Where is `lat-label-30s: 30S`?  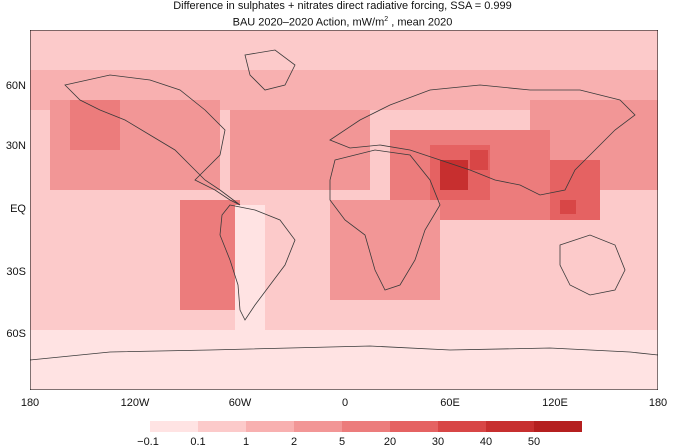 lat-label-30s: 30S is located at coordinates (16, 272).